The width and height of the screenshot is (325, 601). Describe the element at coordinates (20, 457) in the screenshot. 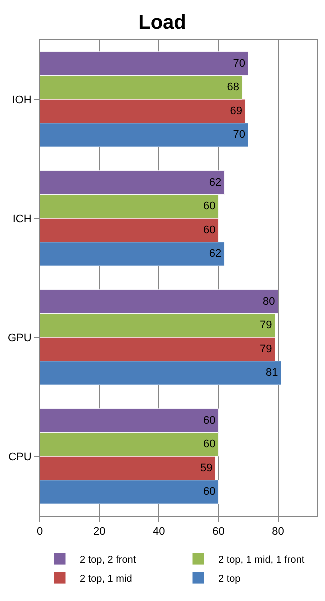

I see `y-tick-label: CPU` at that location.